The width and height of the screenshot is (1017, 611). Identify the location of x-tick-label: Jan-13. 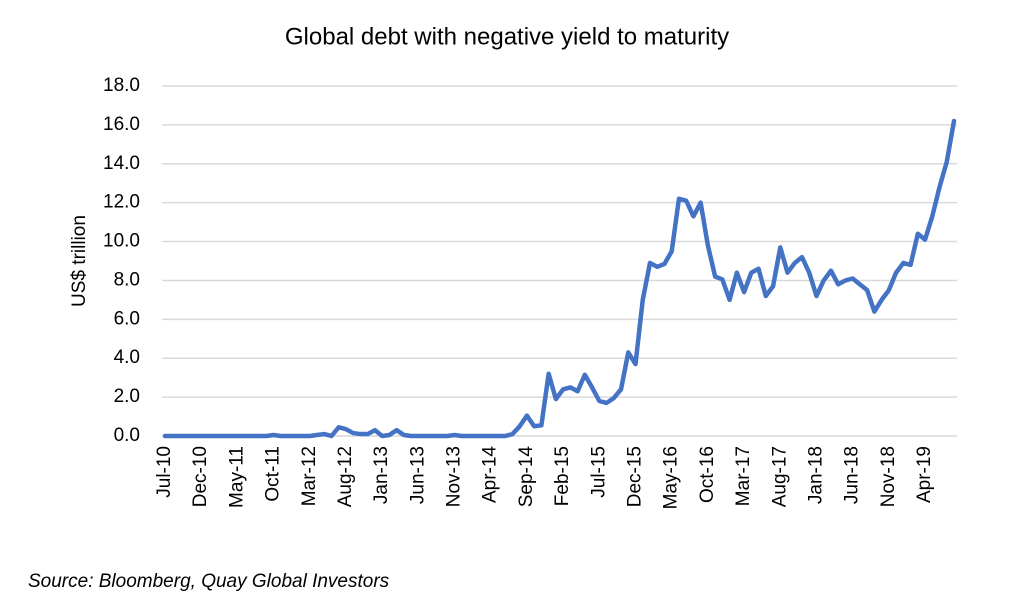
(381, 475).